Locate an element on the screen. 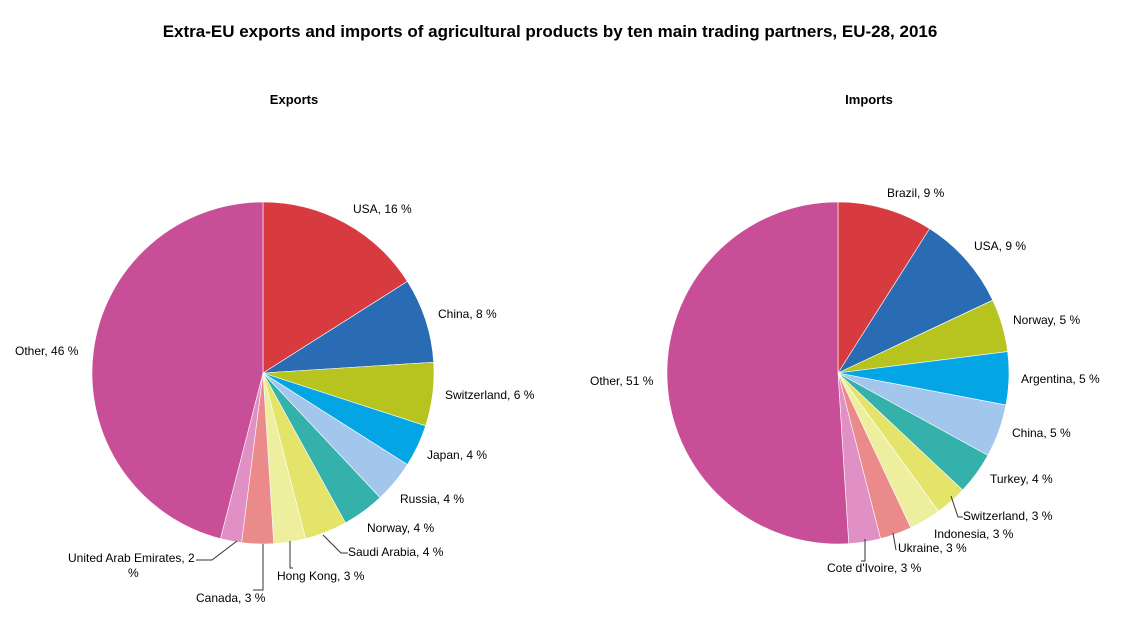 The height and width of the screenshot is (625, 1121). imports-slice-brazil is located at coordinates (884, 288).